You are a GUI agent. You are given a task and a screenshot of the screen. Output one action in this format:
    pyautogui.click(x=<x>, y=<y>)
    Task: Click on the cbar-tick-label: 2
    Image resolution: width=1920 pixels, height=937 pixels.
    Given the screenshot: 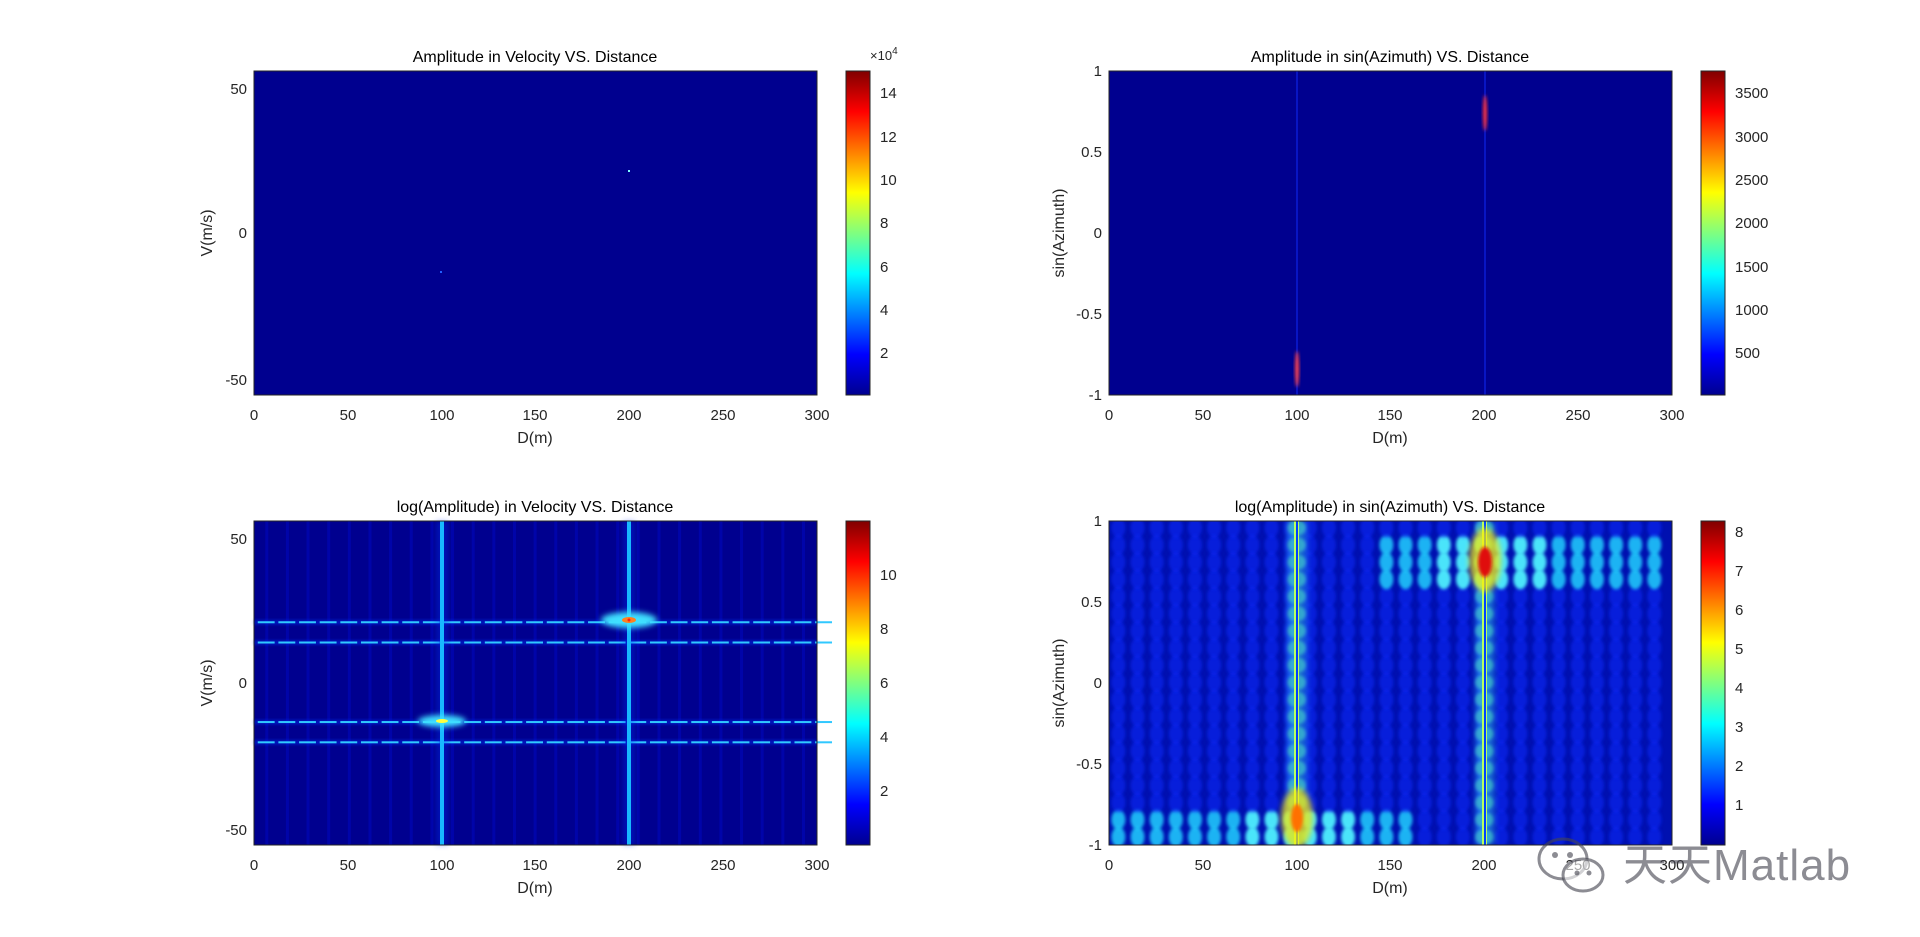 What is the action you would take?
    pyautogui.click(x=884, y=353)
    